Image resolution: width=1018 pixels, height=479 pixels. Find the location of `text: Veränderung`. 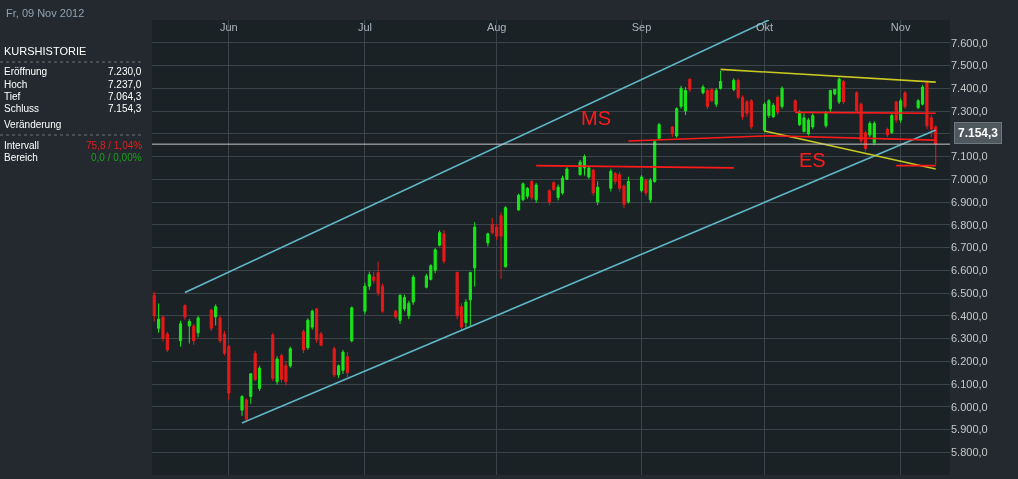

text: Veränderung is located at coordinates (33, 124).